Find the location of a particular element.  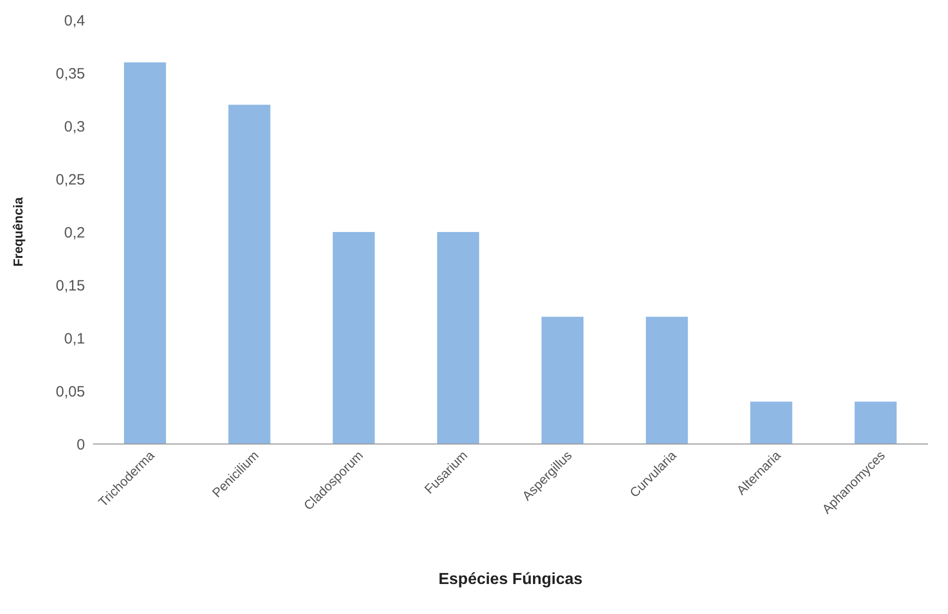

y-tick-label: 0,35 is located at coordinates (70, 73).